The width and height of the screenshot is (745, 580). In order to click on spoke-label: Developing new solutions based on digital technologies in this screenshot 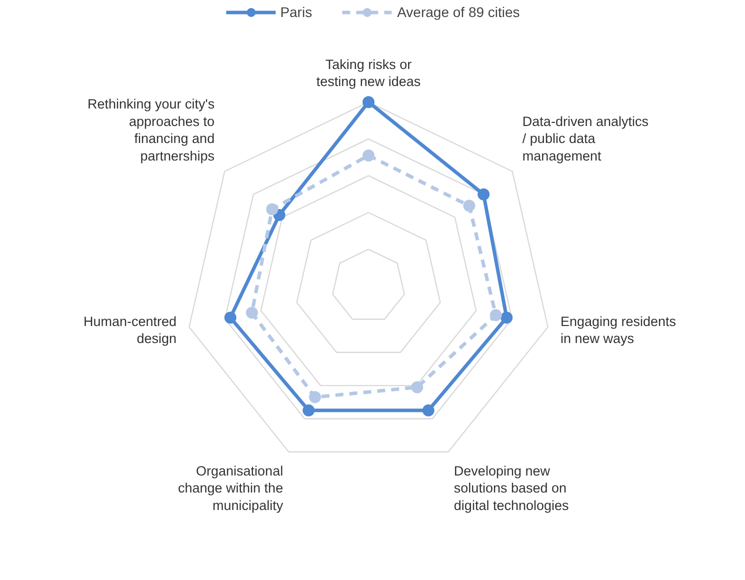, I will do `click(511, 488)`.